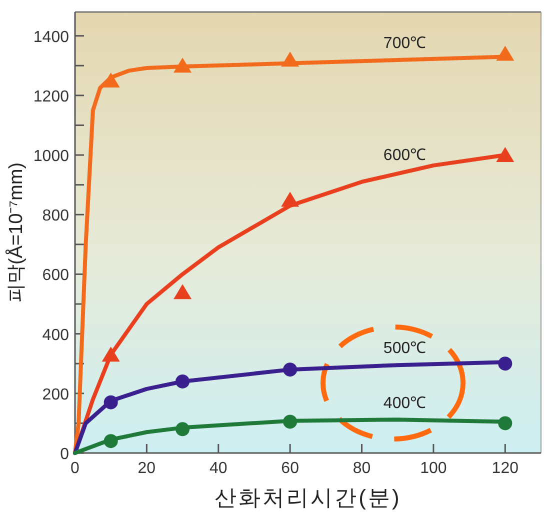  I want to click on y-tick-label: 600, so click(56, 275).